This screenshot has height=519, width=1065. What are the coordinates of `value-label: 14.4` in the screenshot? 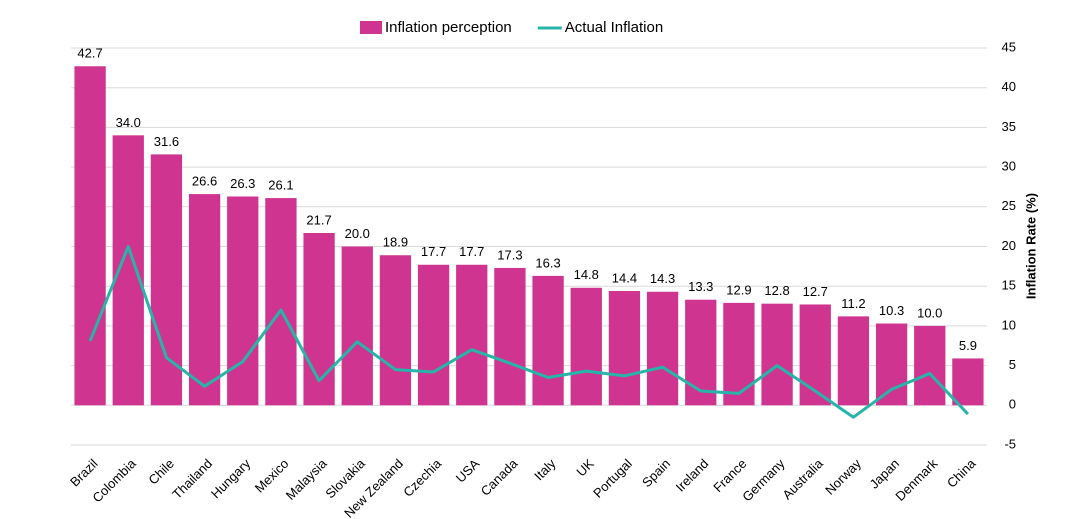 It's located at (624, 277).